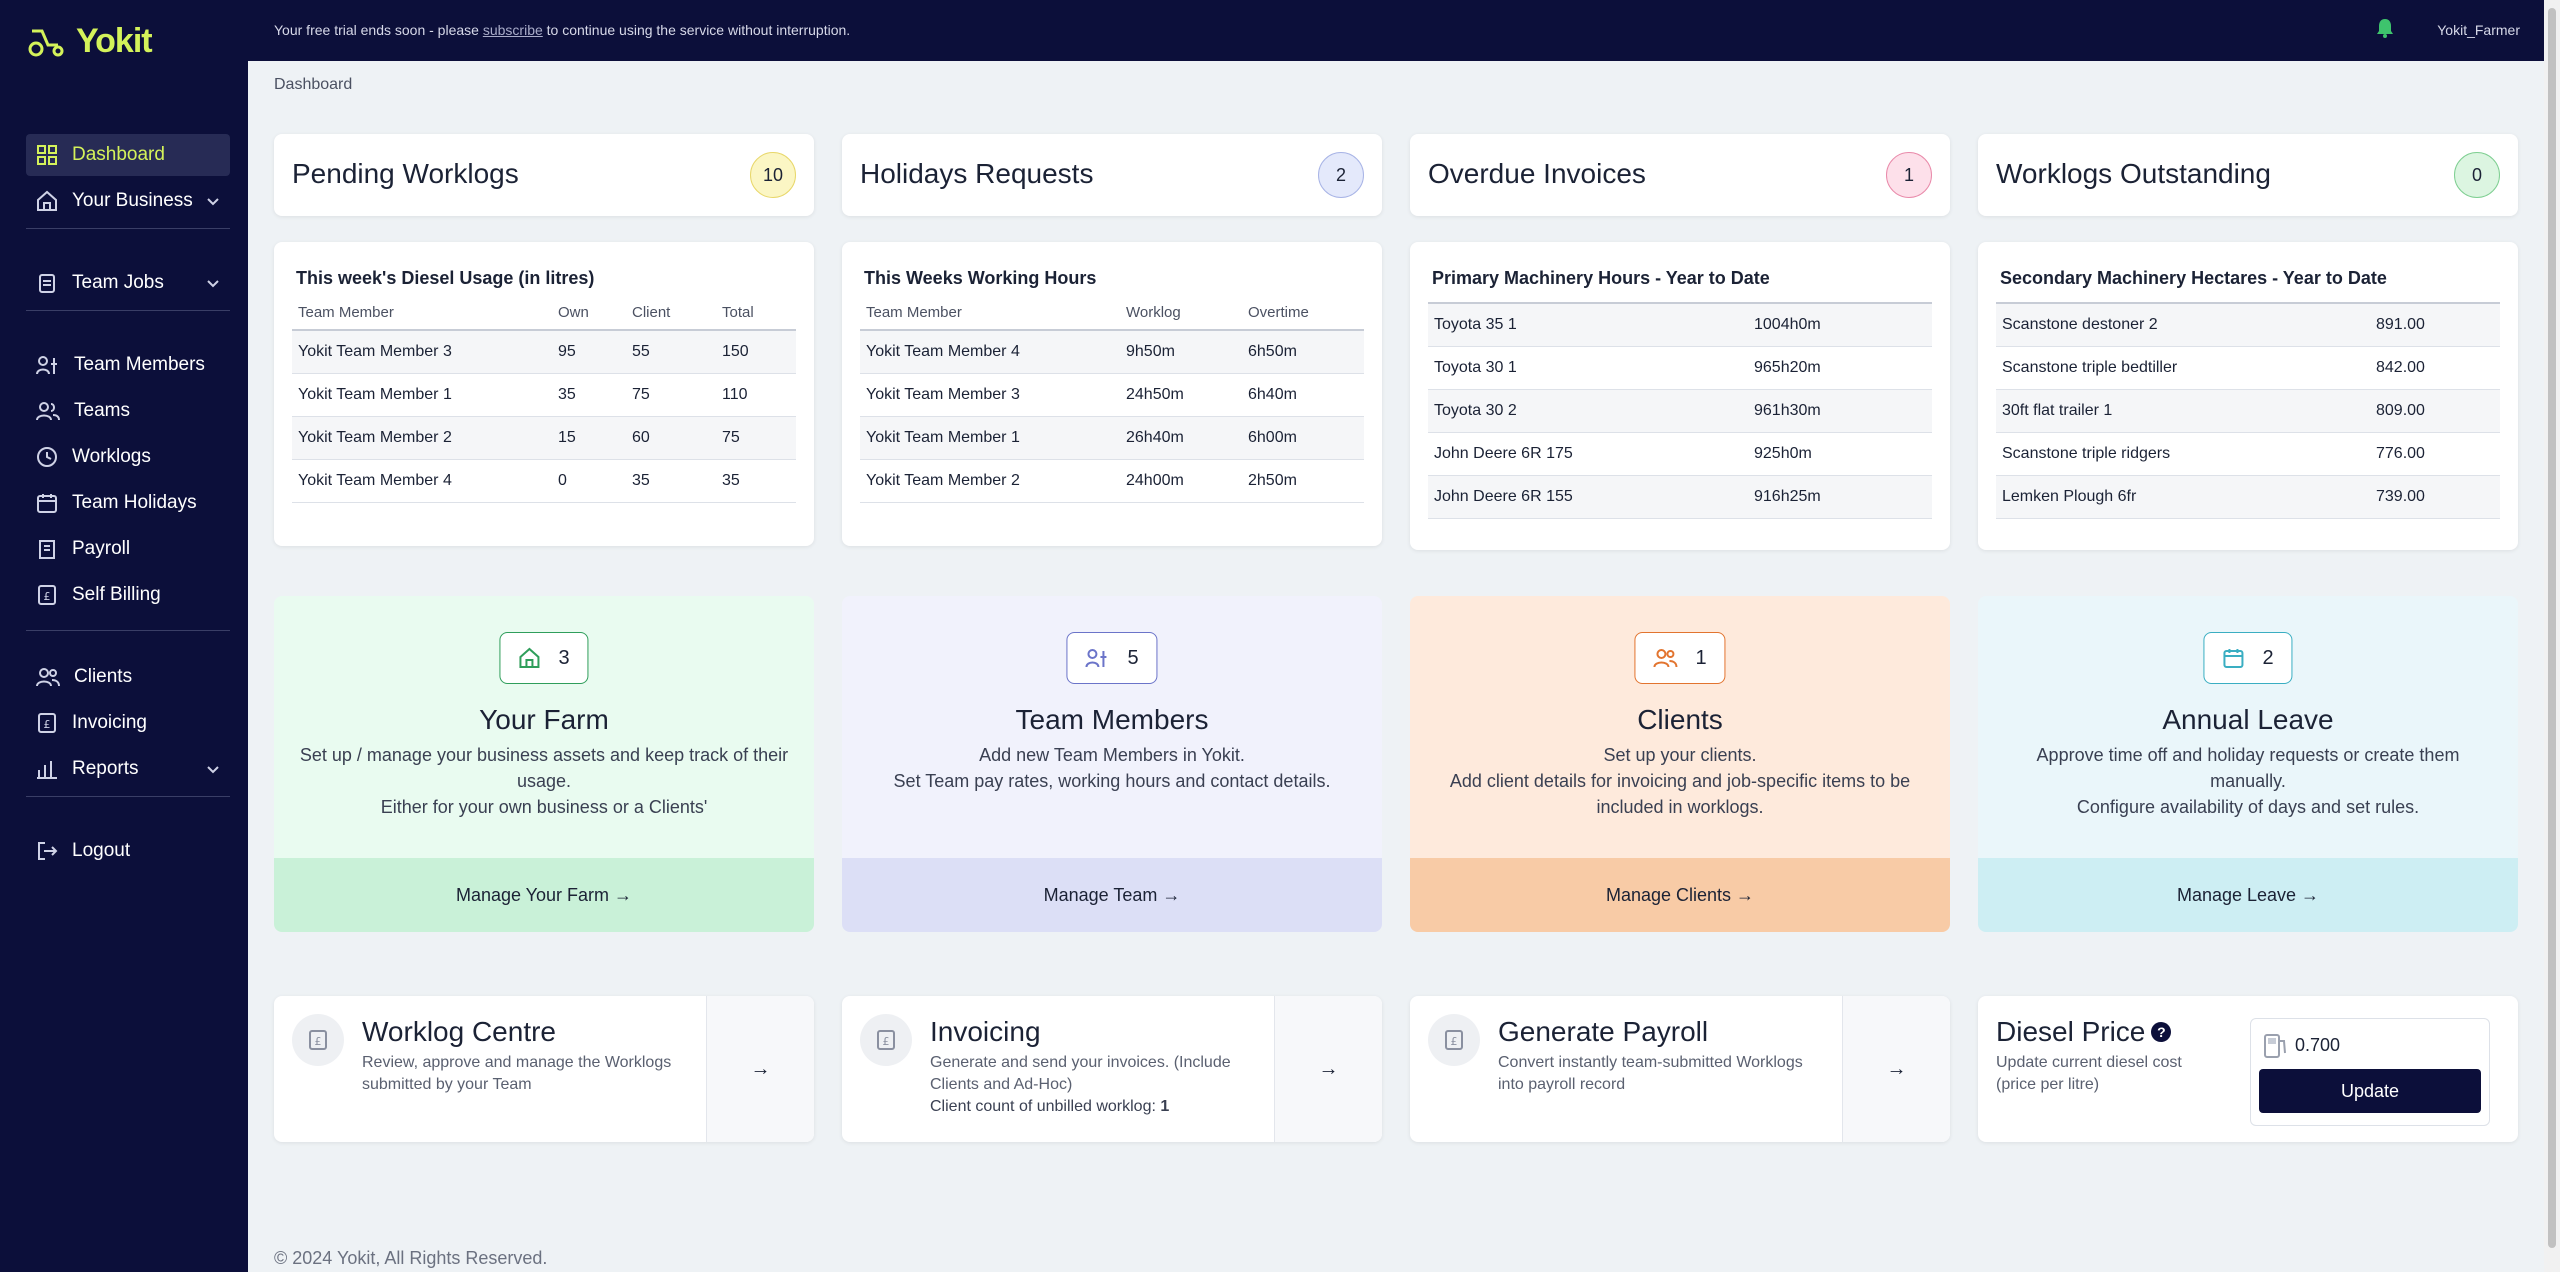 The image size is (2560, 1272). What do you see at coordinates (1680, 719) in the screenshot?
I see `feature-title: Clients` at bounding box center [1680, 719].